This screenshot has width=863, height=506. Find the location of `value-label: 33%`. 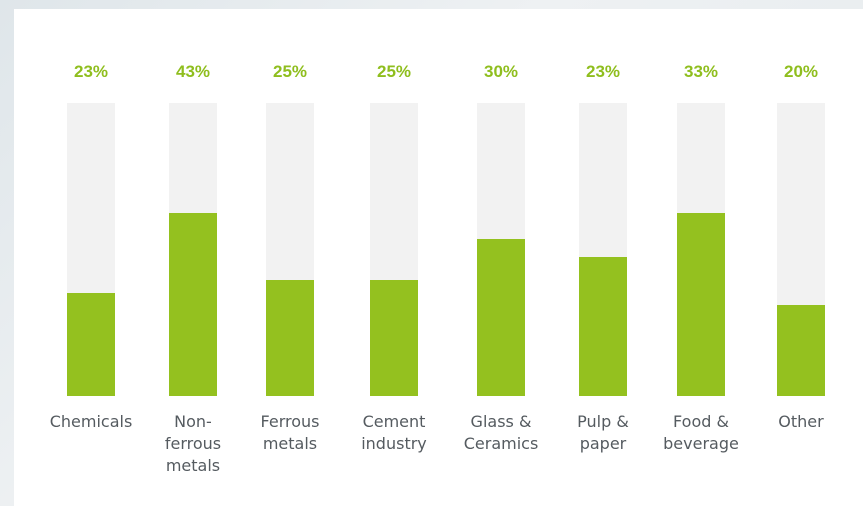

value-label: 33% is located at coordinates (701, 71).